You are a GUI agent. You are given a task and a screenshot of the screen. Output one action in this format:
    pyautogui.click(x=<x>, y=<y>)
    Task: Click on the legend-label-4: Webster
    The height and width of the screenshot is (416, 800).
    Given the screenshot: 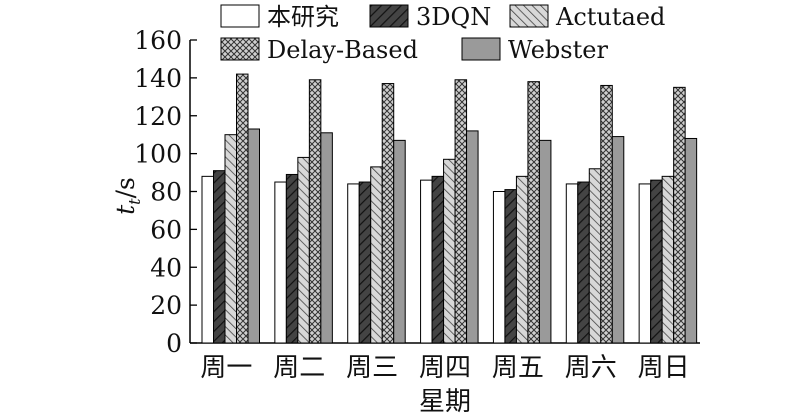 What is the action you would take?
    pyautogui.click(x=558, y=50)
    